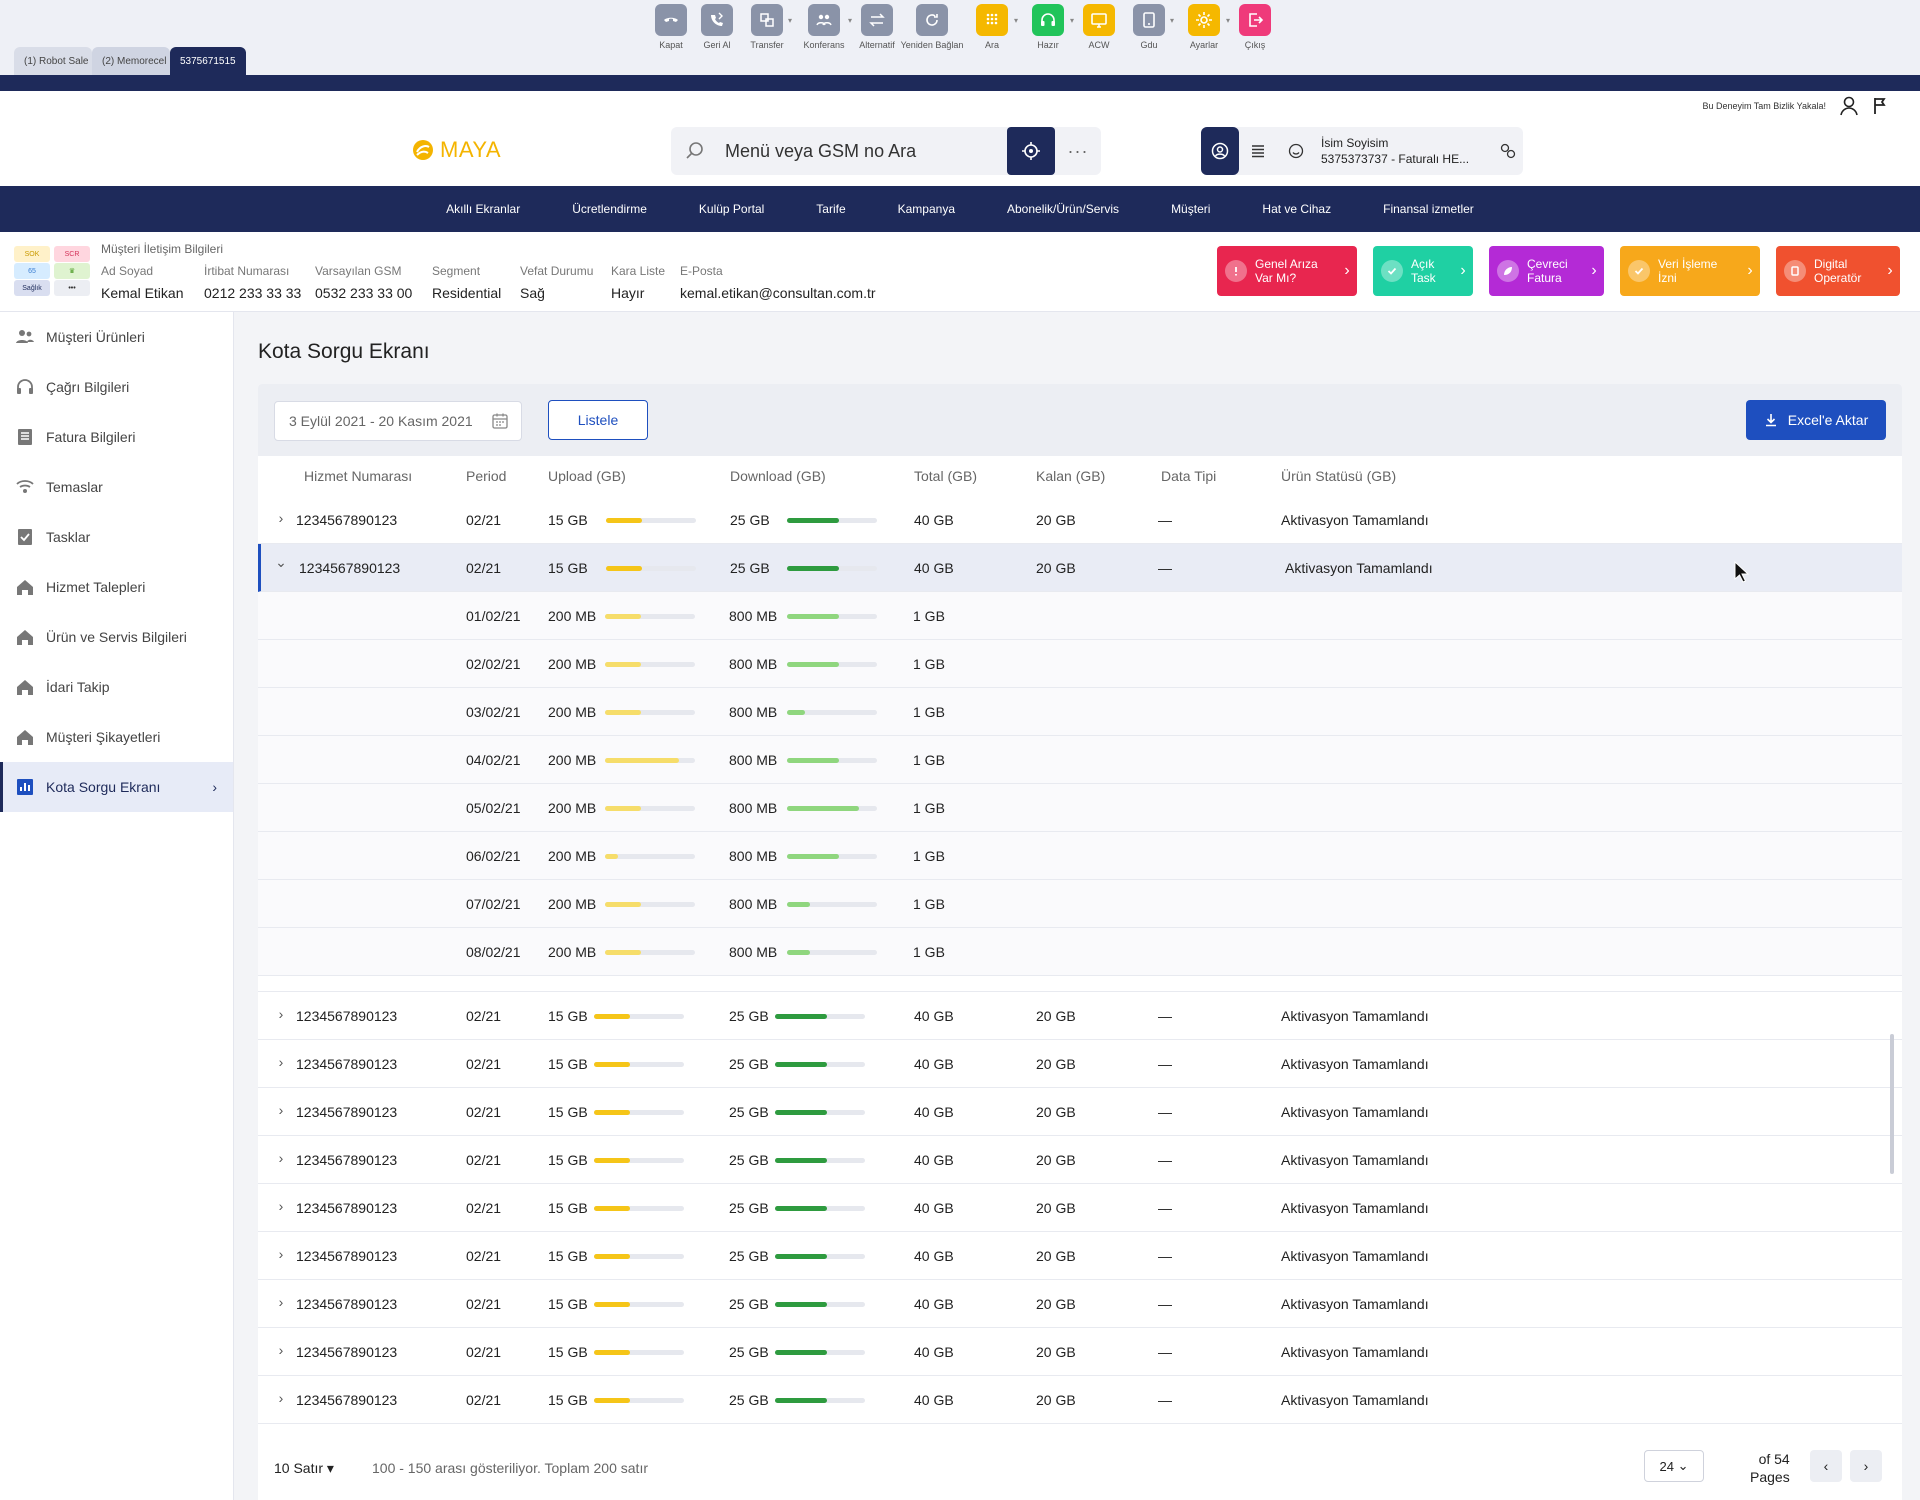  What do you see at coordinates (116, 587) in the screenshot?
I see `sidebar-item-5: Hizmet Talepleri` at bounding box center [116, 587].